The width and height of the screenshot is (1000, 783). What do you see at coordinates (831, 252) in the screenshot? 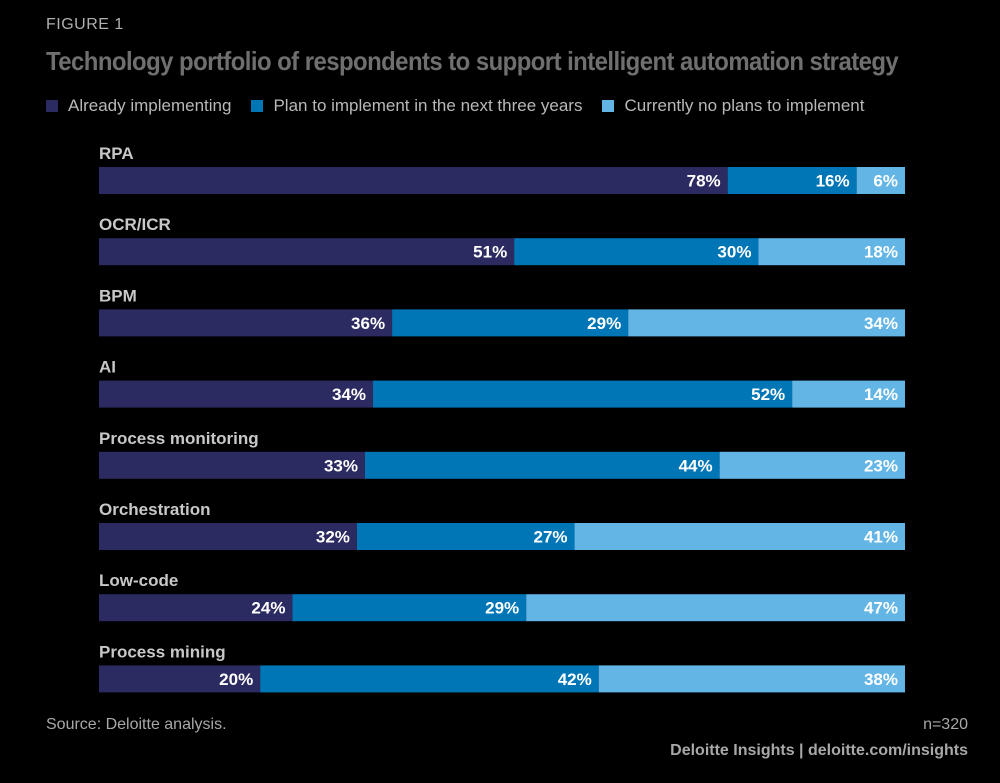
I see `bar-segment-ocr-icr-no-plans` at bounding box center [831, 252].